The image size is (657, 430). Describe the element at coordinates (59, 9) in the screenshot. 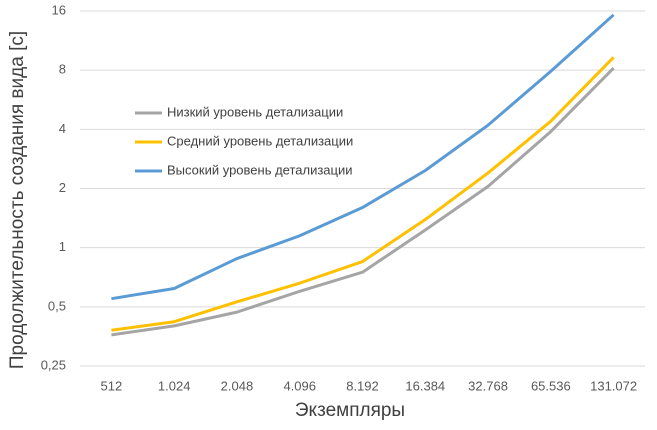

I see `y-tick-label: 16` at that location.